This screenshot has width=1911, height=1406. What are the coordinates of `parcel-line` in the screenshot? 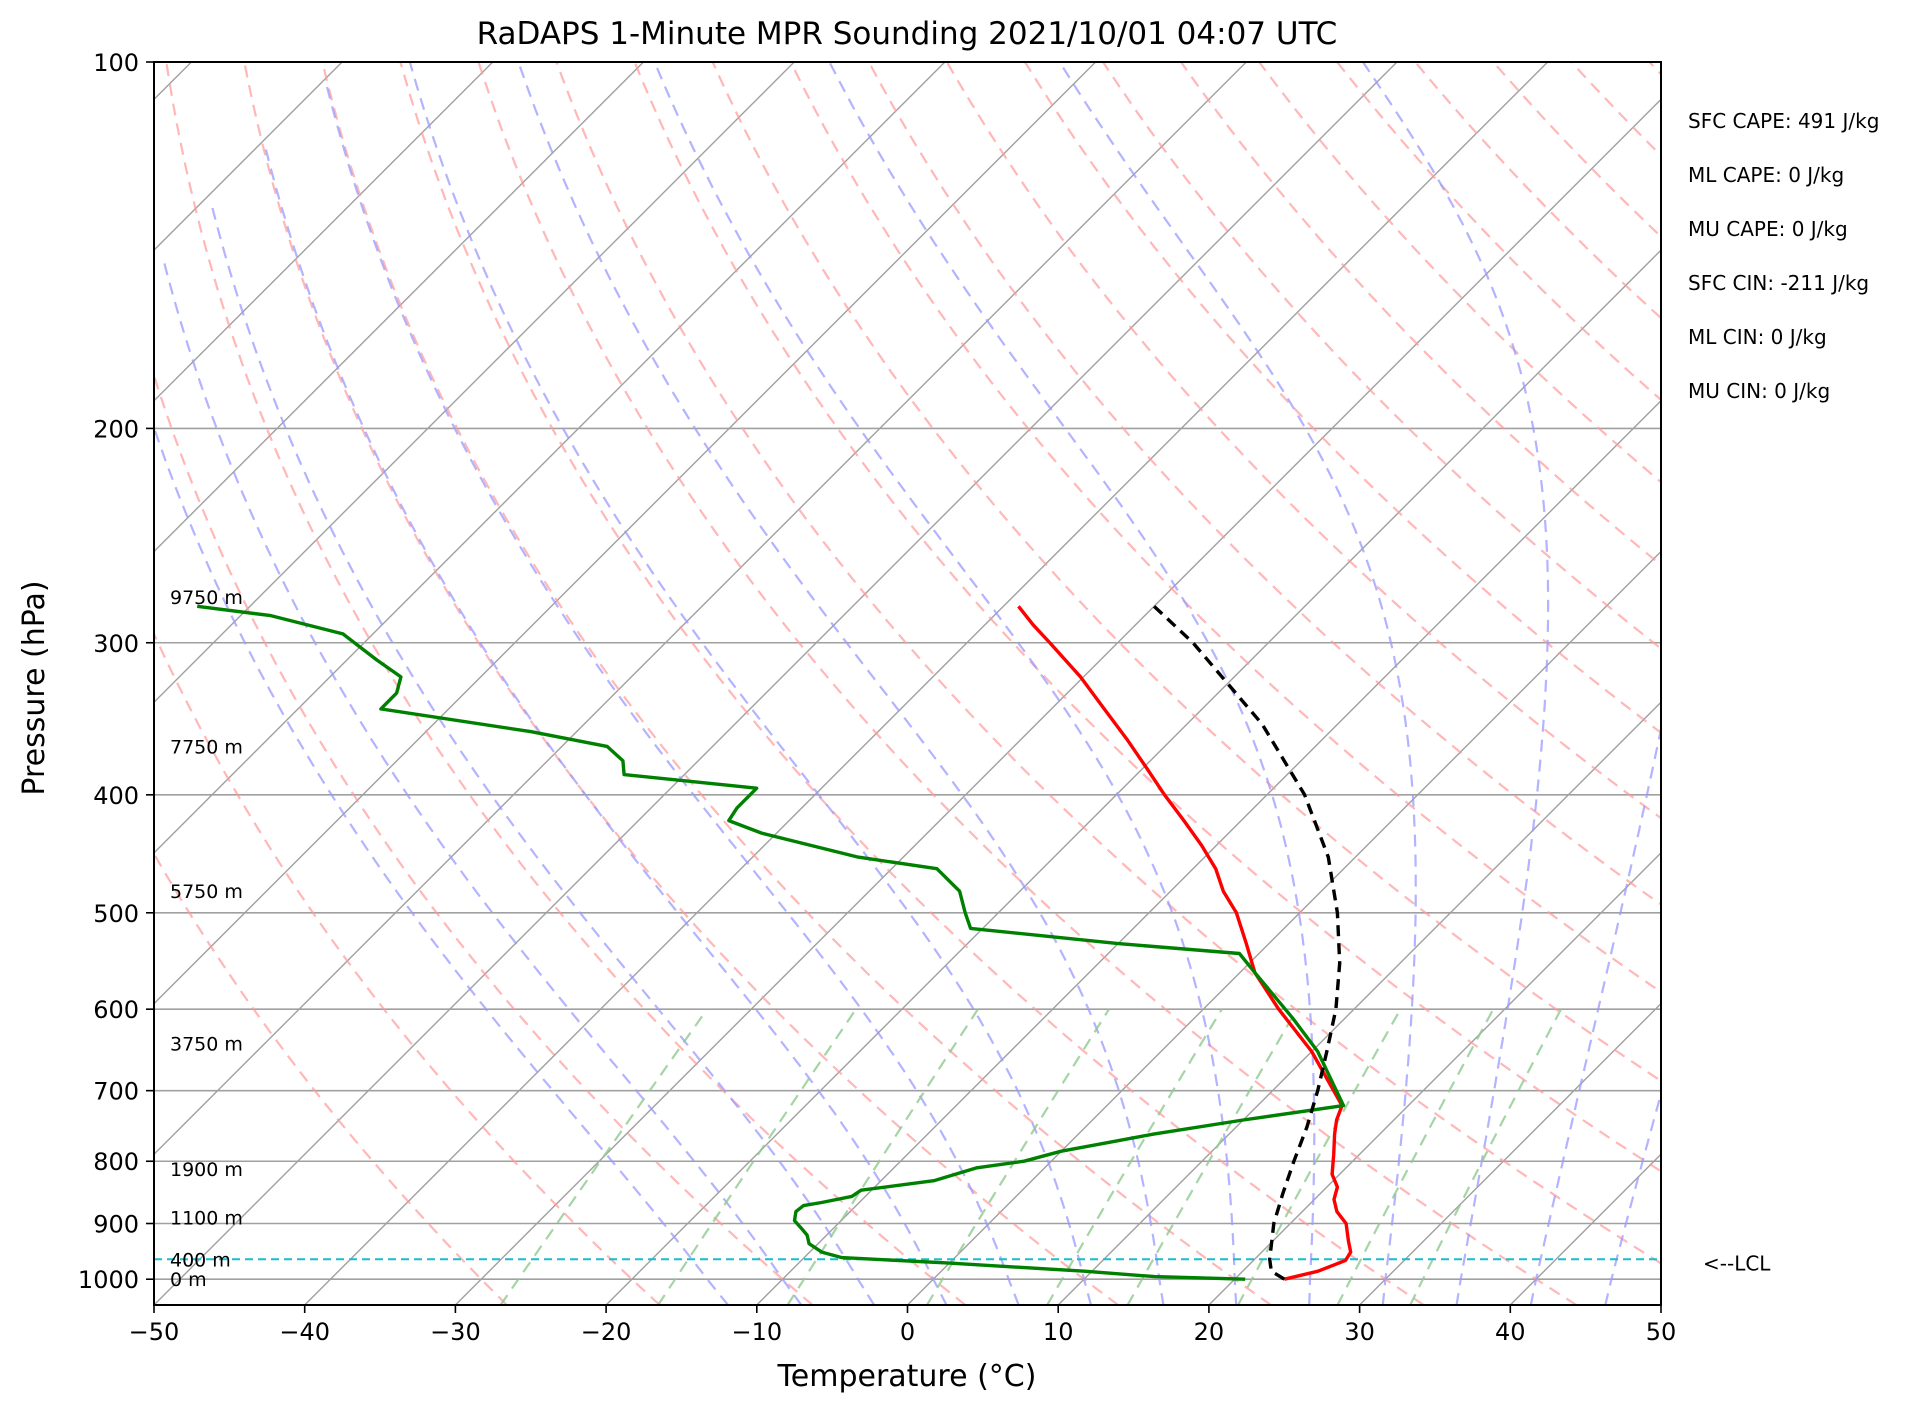 It's located at (1247, 943).